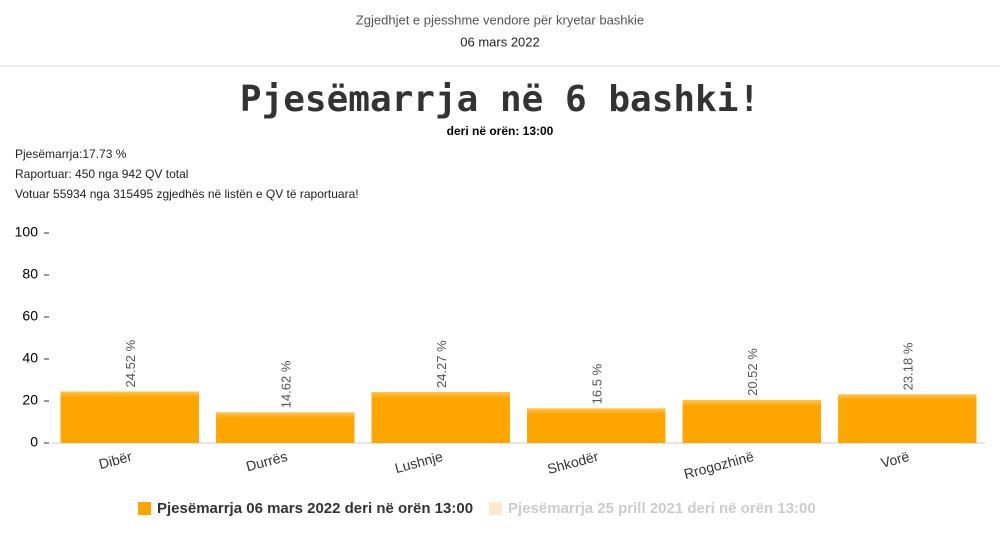  I want to click on data-label: 20.52 %, so click(752, 372).